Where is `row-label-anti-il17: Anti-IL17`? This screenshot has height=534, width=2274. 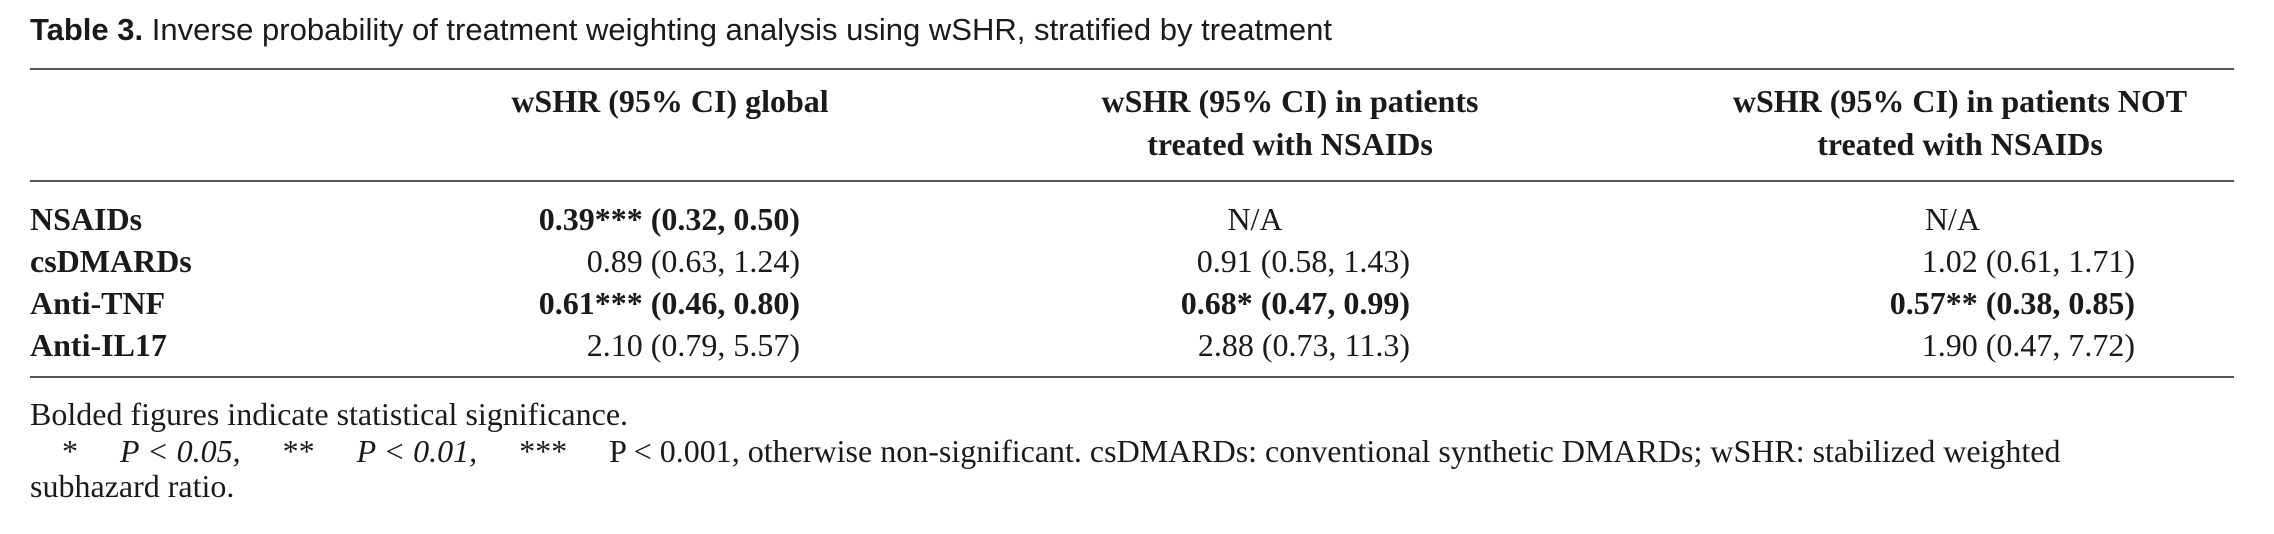 row-label-anti-il17: Anti-IL17 is located at coordinates (98, 345).